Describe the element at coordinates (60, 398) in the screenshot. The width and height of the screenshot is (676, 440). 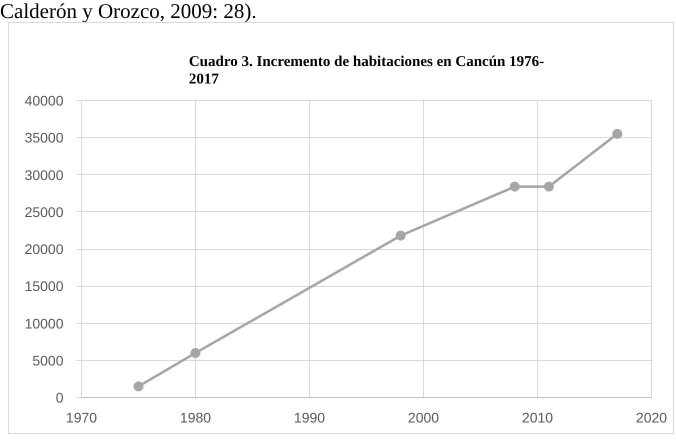
I see `y-tick-label: 0` at that location.